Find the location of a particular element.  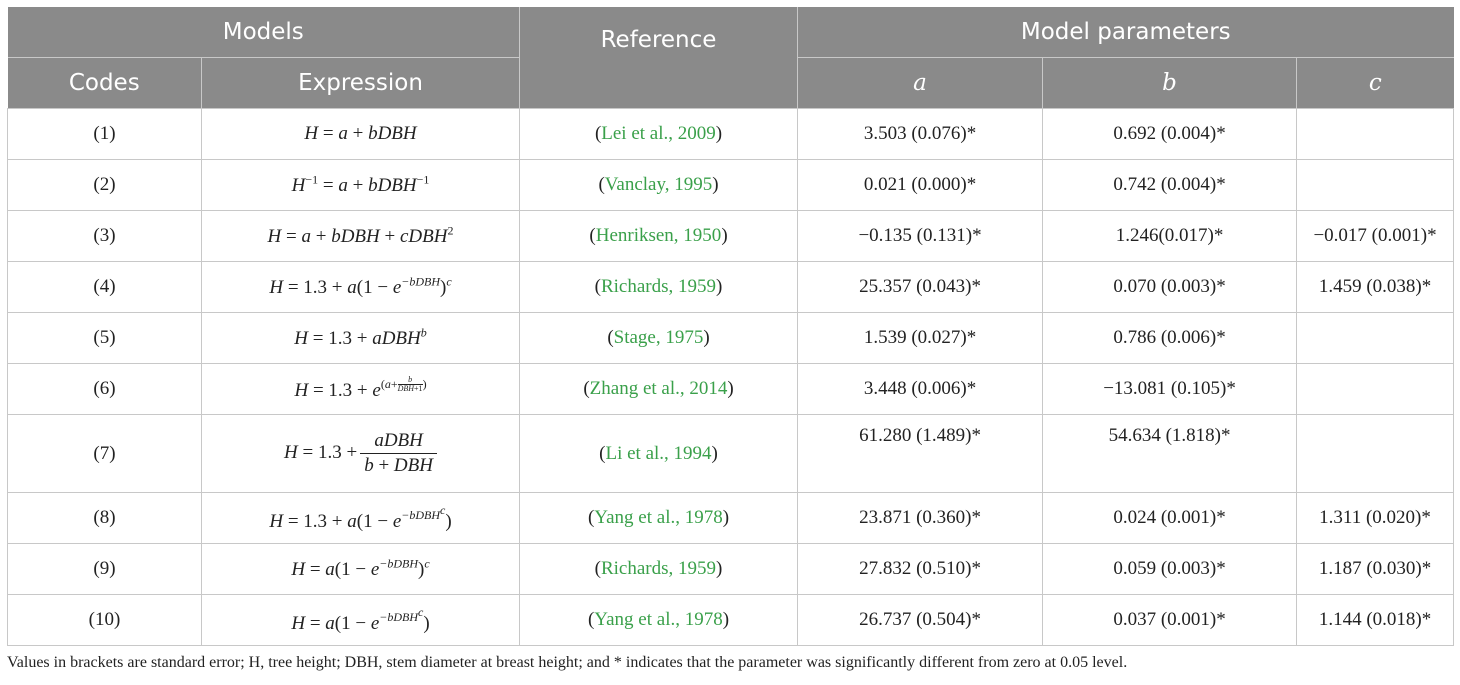

param-b-cell: 0.024 (0.001)* is located at coordinates (1170, 518).